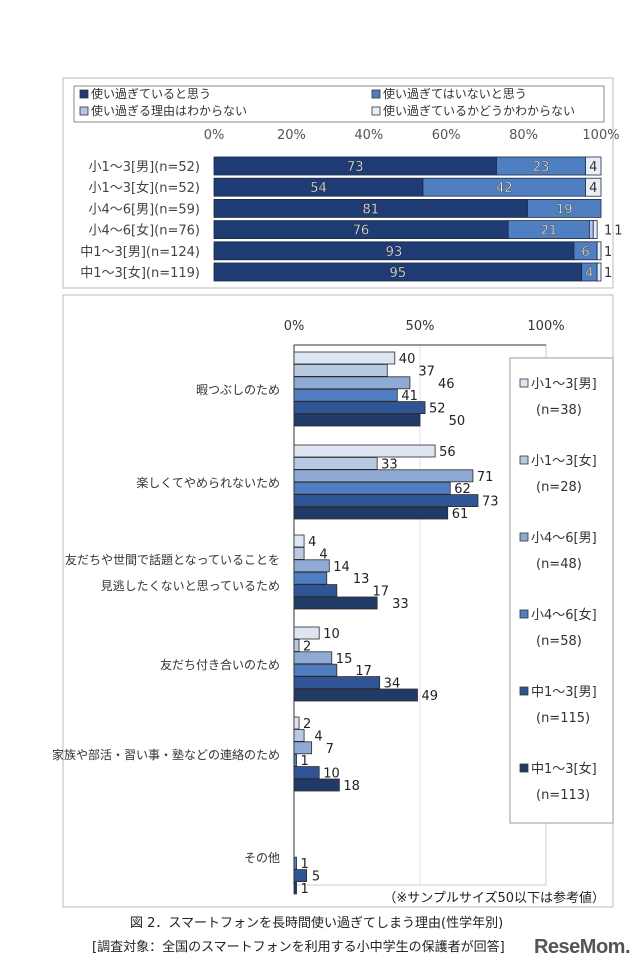 Image resolution: width=640 pixels, height=970 pixels. What do you see at coordinates (238, 390) in the screenshot?
I see `category-label: 暇つぶしのため` at bounding box center [238, 390].